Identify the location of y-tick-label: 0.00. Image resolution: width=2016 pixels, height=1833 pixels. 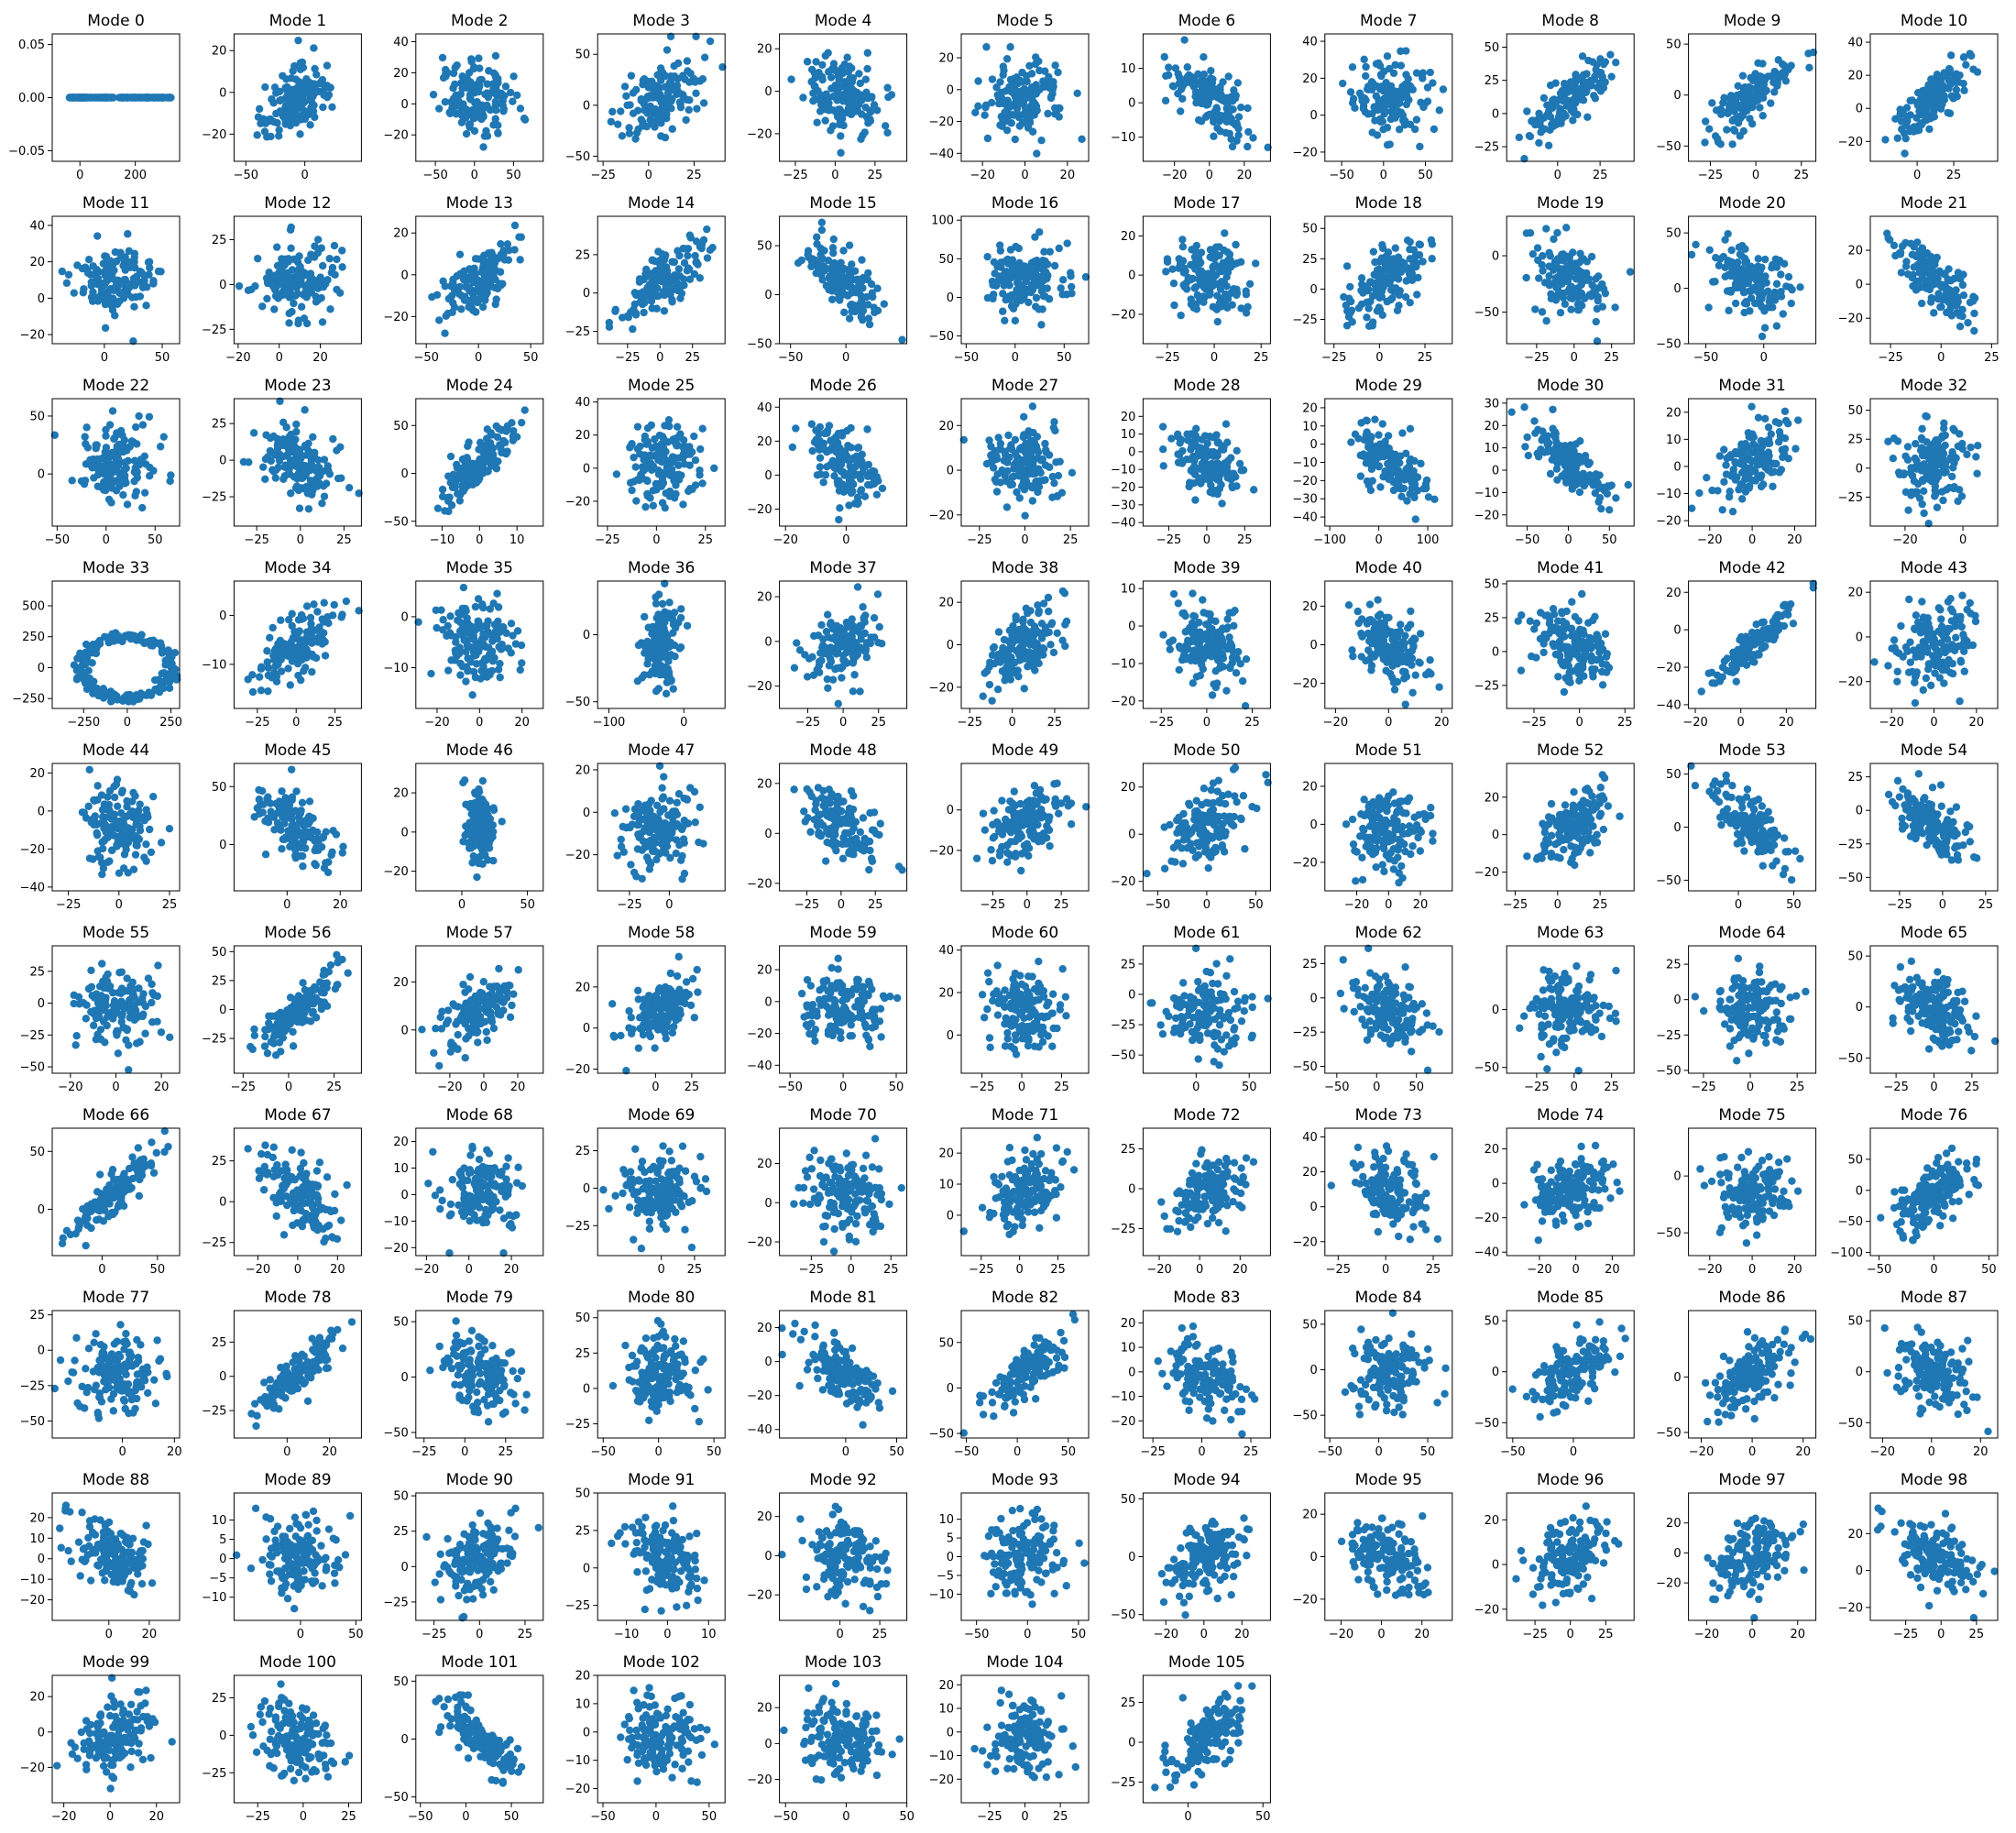
(31, 98).